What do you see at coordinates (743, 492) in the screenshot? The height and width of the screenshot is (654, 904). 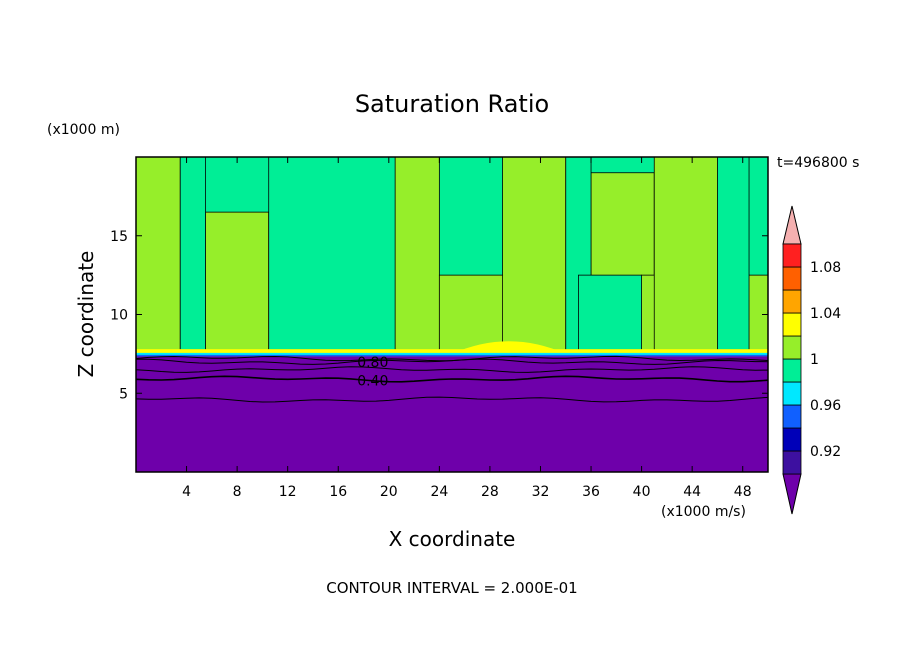 I see `x-tick-label: 48` at bounding box center [743, 492].